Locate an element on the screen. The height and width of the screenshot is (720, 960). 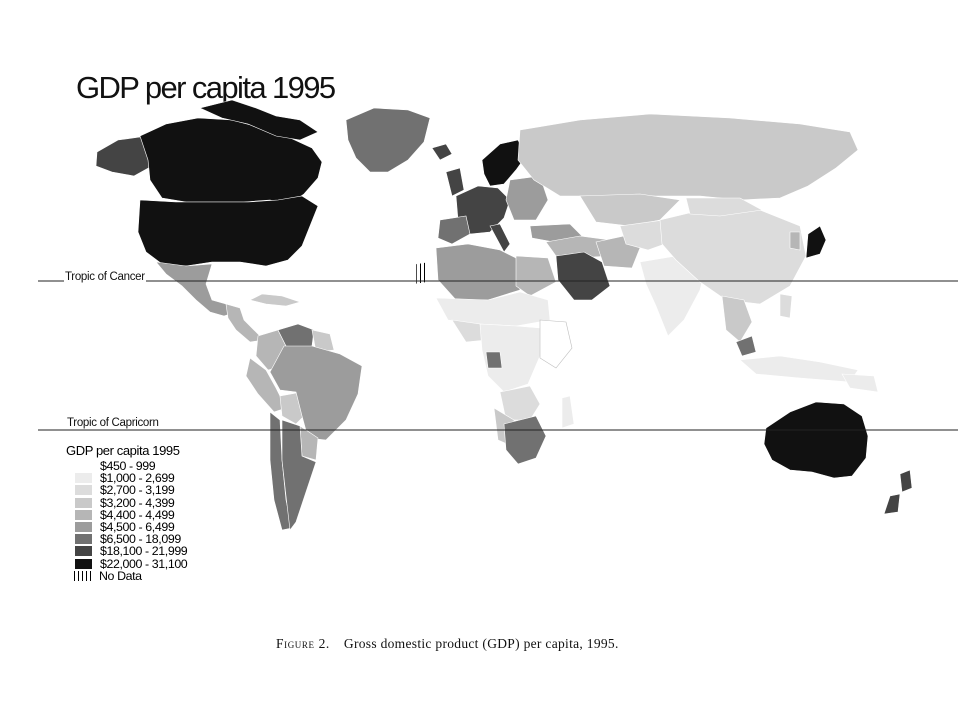
country-uk-ireland is located at coordinates (455, 182).